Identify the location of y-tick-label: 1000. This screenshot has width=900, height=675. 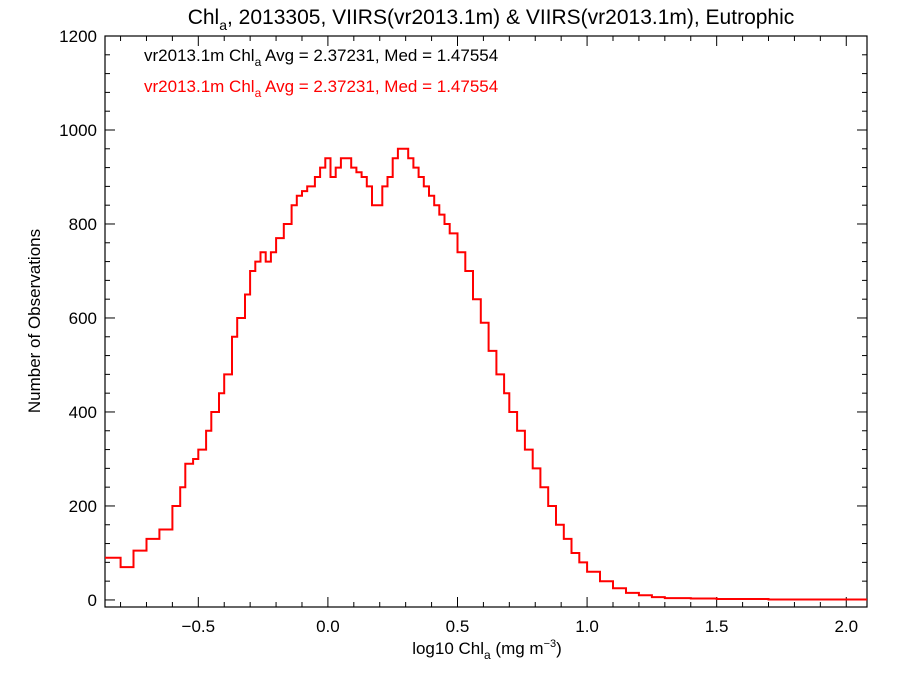
(78, 130).